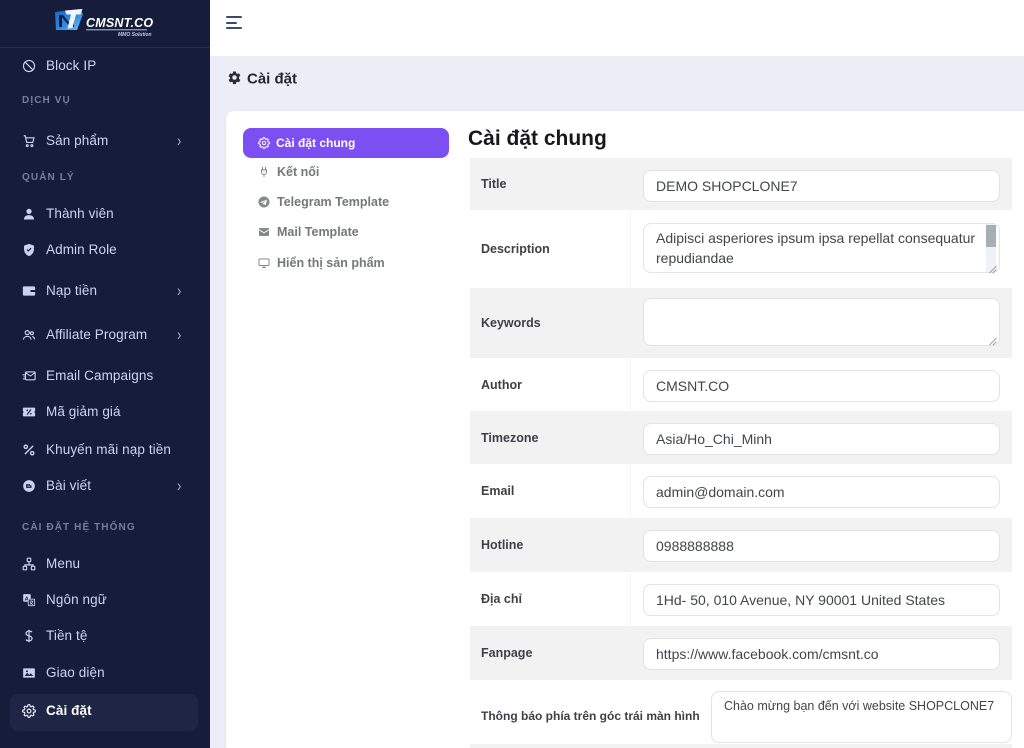 This screenshot has height=748, width=1024. Describe the element at coordinates (135, 35) in the screenshot. I see `svg-text: MMO Solution` at that location.